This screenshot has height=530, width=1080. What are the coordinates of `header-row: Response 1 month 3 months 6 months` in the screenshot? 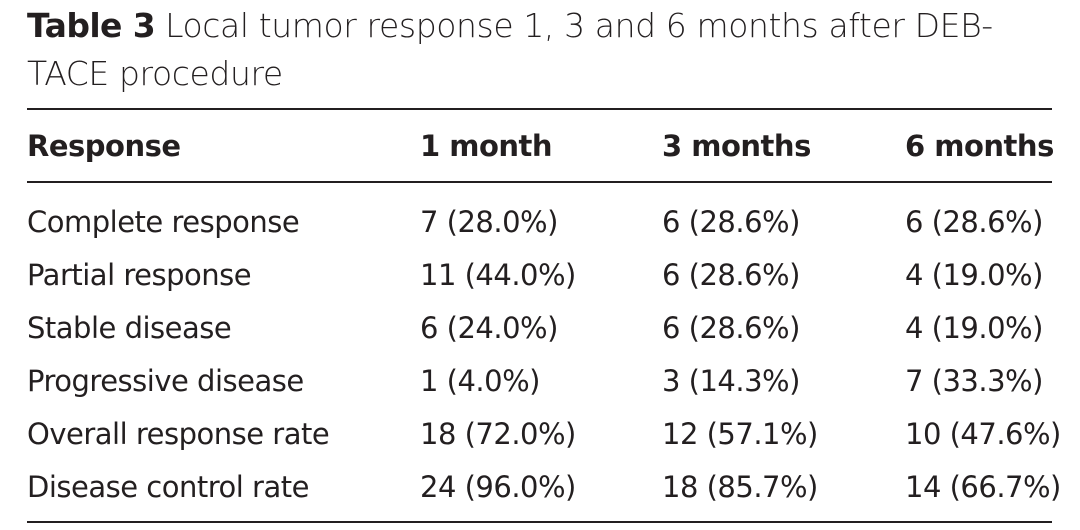 It's located at (540, 145).